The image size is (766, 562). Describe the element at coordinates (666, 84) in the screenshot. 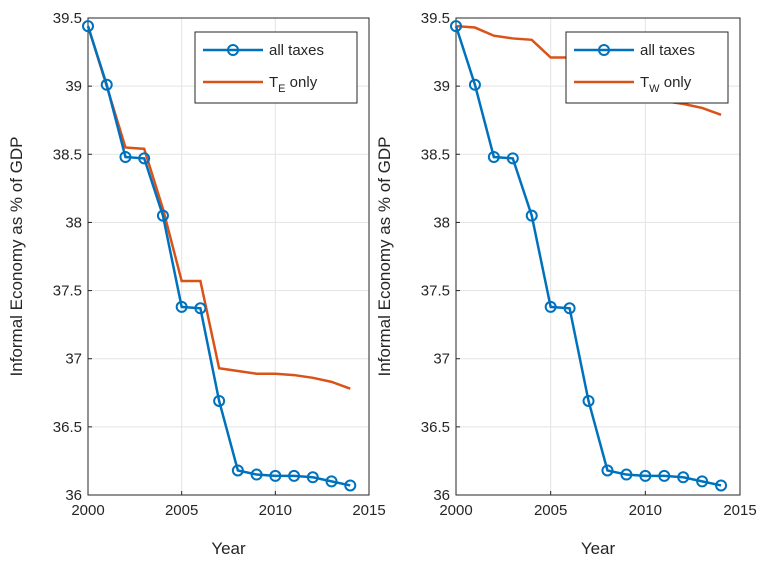

I see `legend-label: TW only` at that location.